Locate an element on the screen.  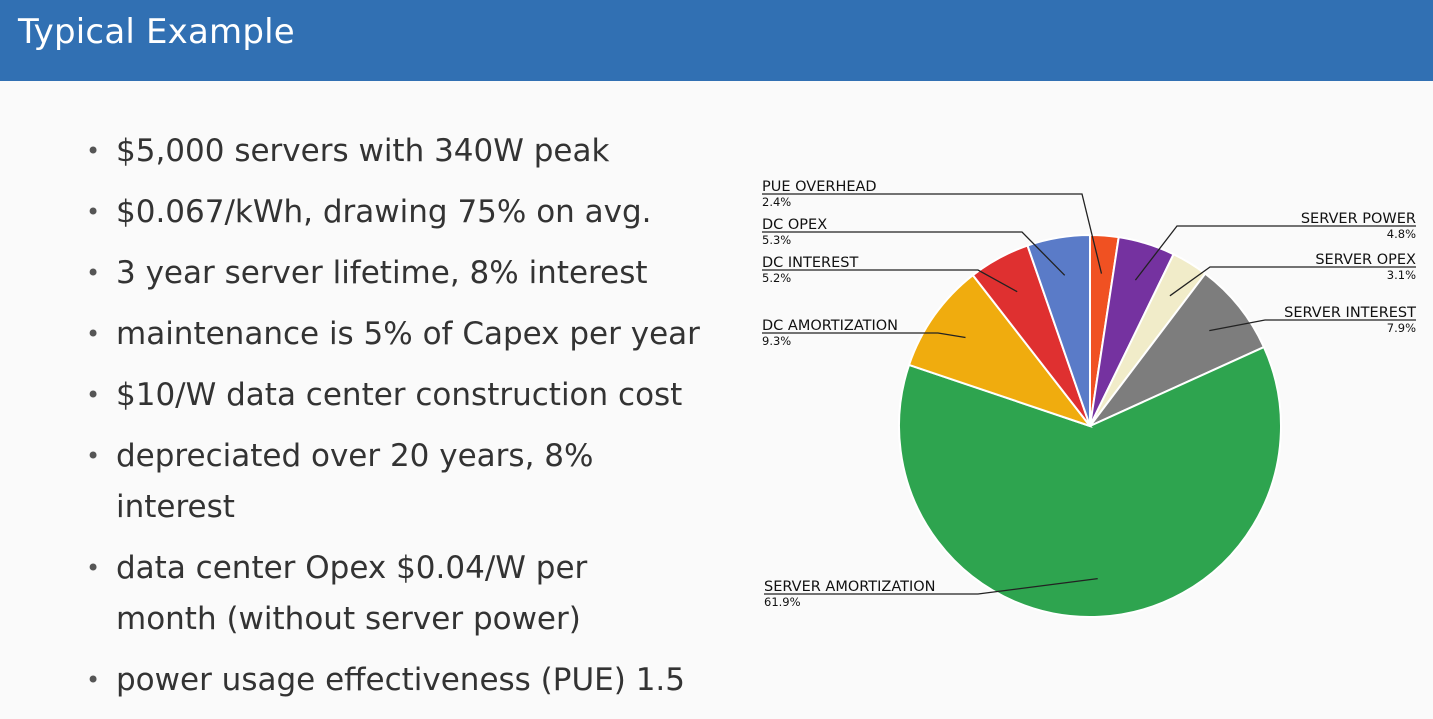
bullet-item: maintenance is 5% of Capex per year is located at coordinates (406, 334).